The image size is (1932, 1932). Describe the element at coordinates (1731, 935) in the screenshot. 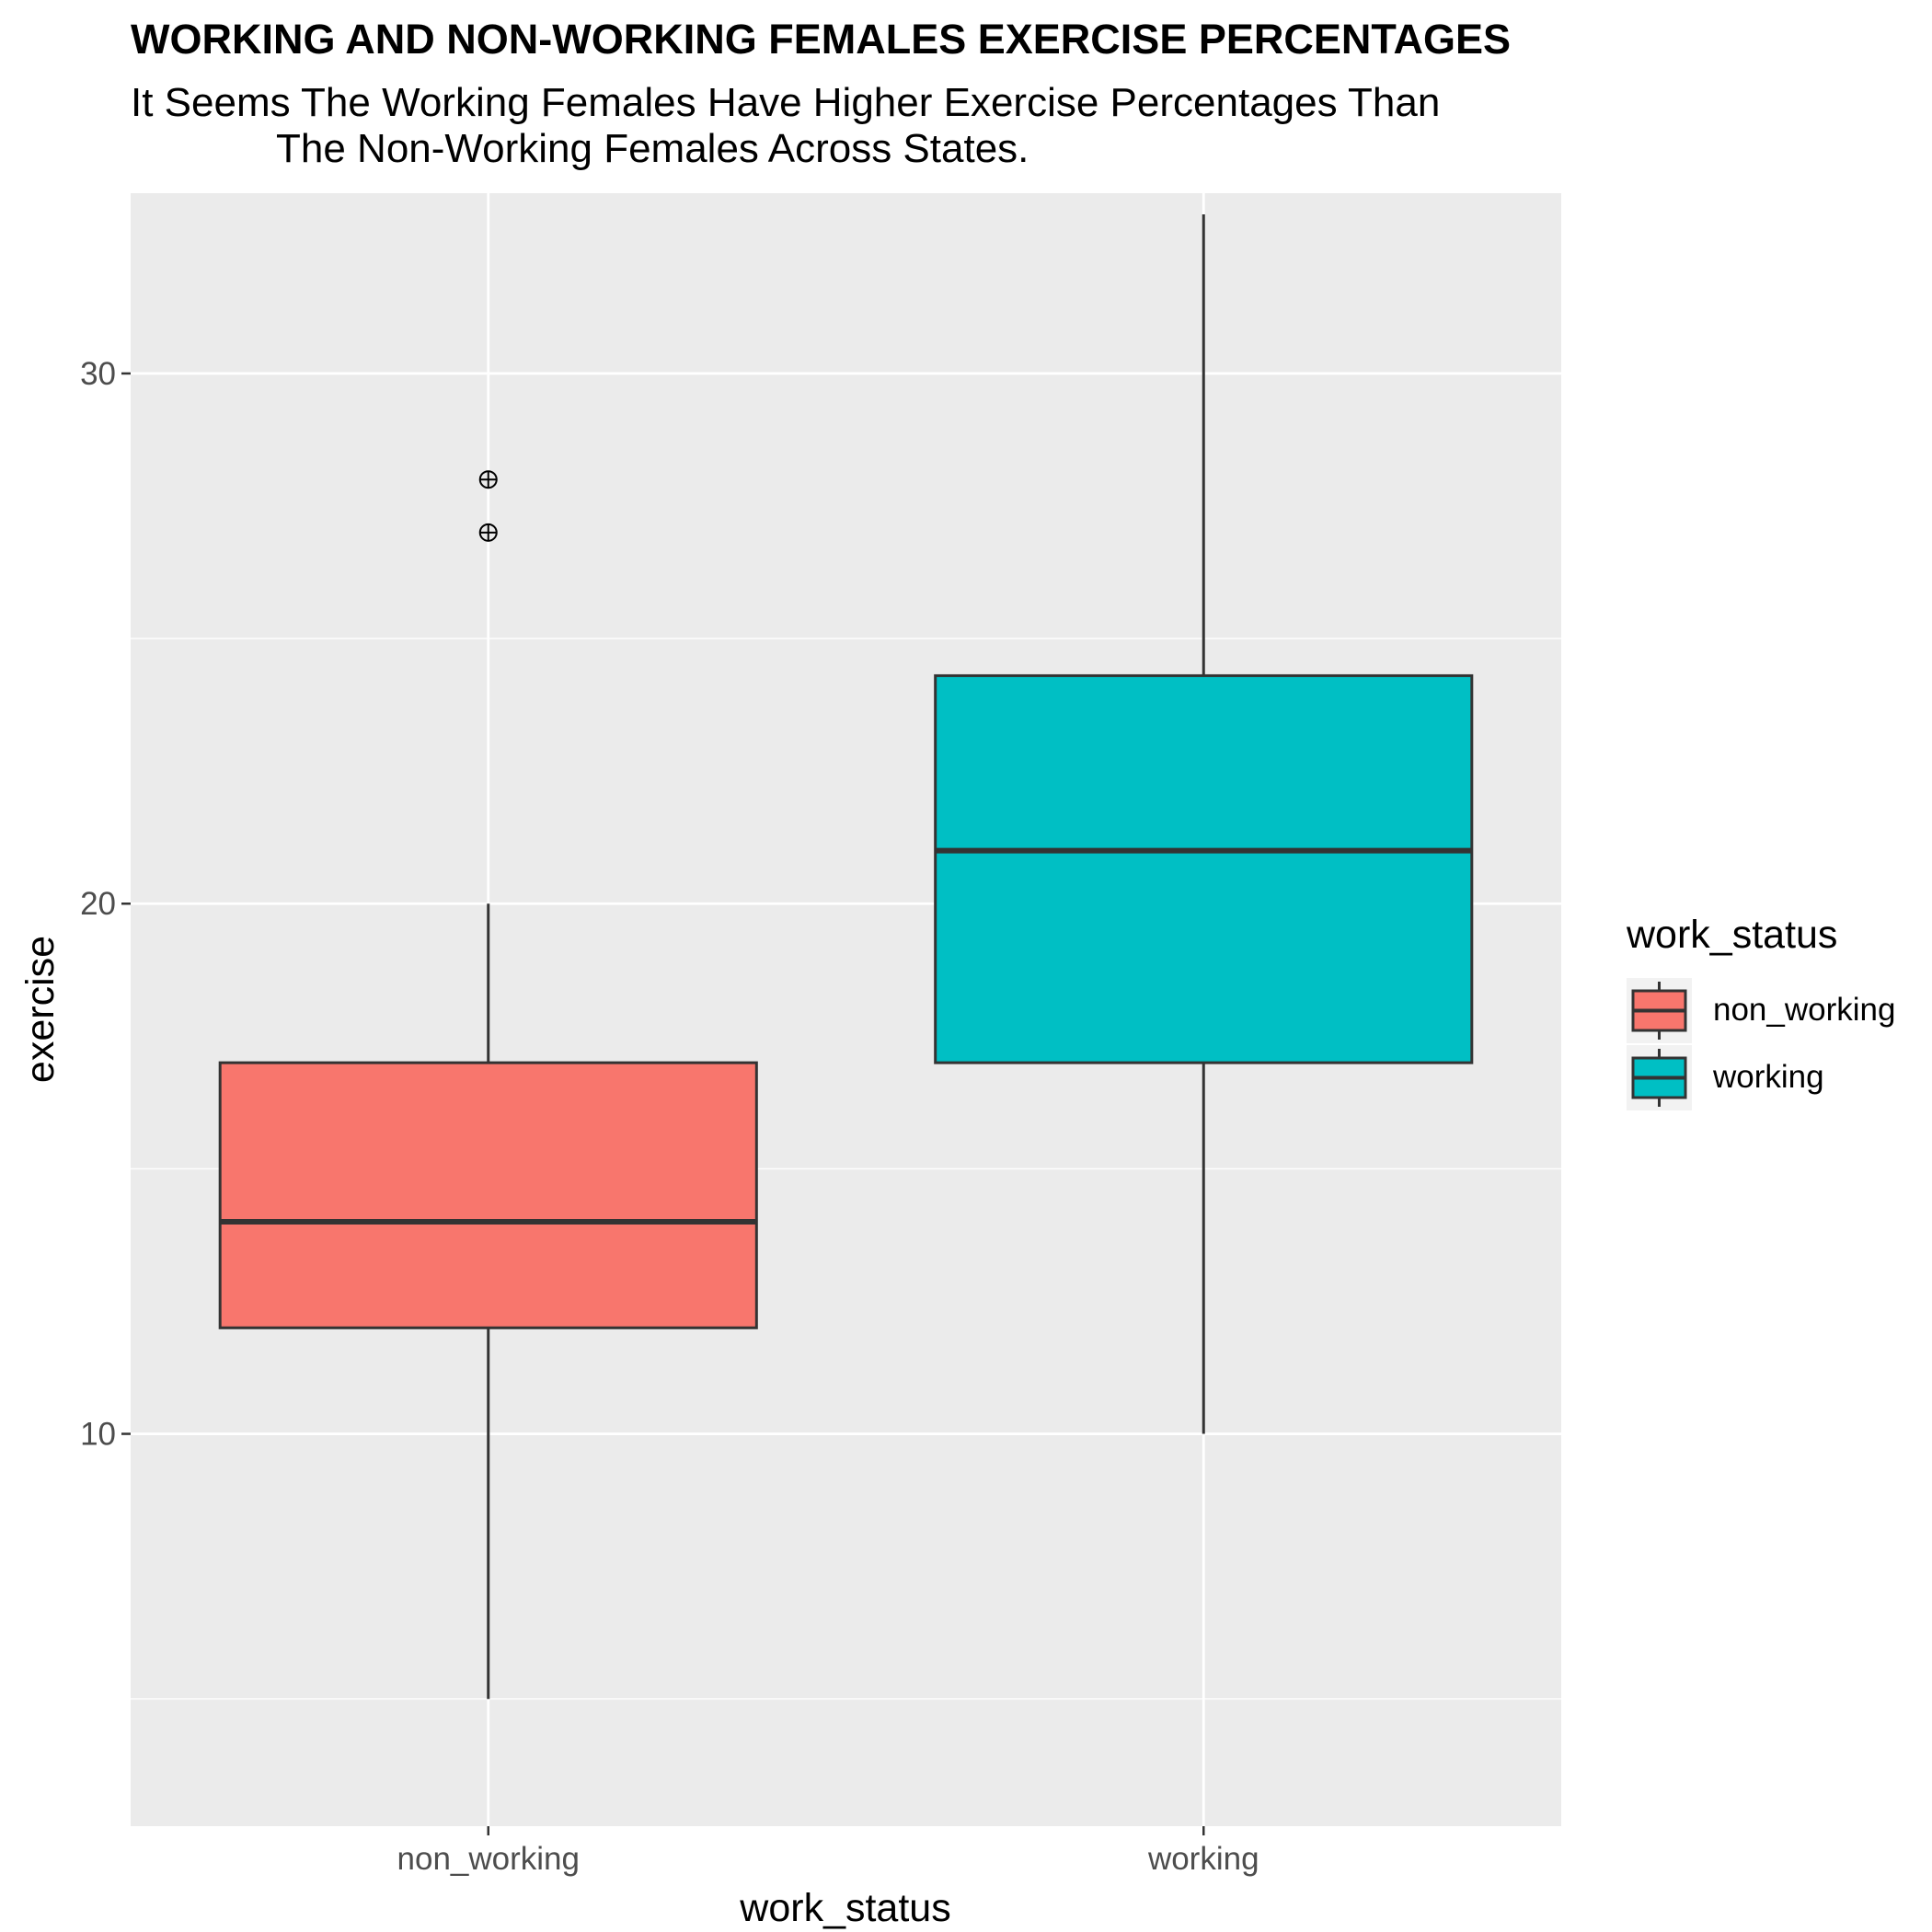

I see `legend-title: work_status` at that location.